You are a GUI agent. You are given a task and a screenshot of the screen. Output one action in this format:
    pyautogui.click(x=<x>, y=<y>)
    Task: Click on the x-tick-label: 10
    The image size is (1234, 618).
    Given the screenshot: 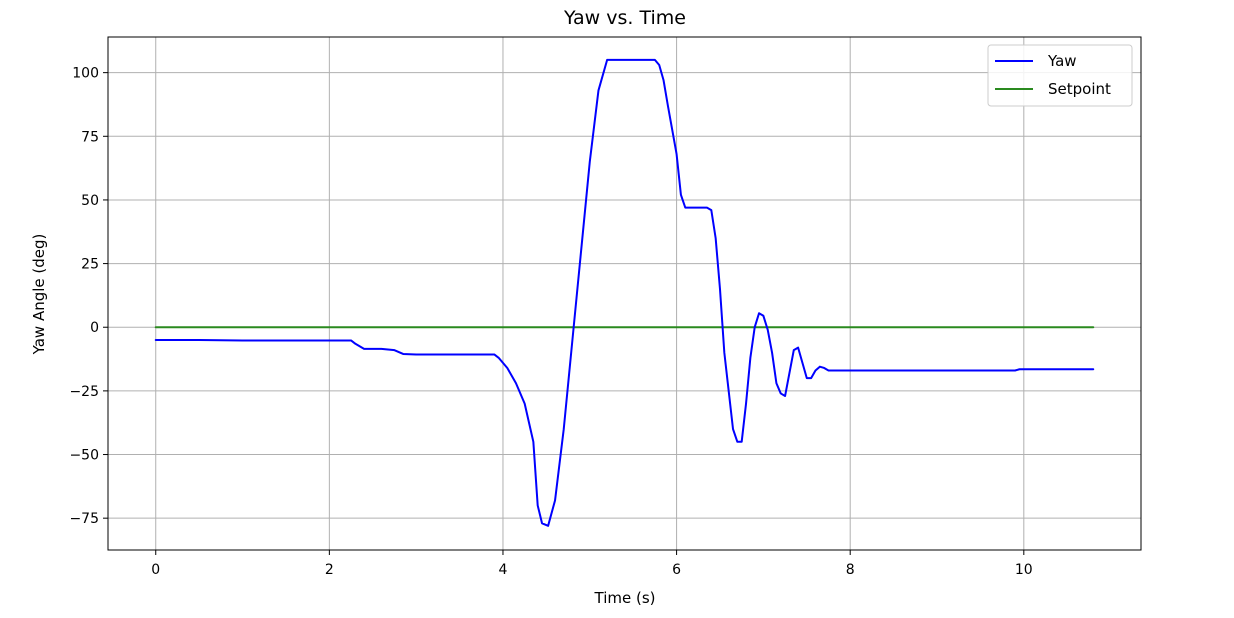 What is the action you would take?
    pyautogui.click(x=1024, y=570)
    